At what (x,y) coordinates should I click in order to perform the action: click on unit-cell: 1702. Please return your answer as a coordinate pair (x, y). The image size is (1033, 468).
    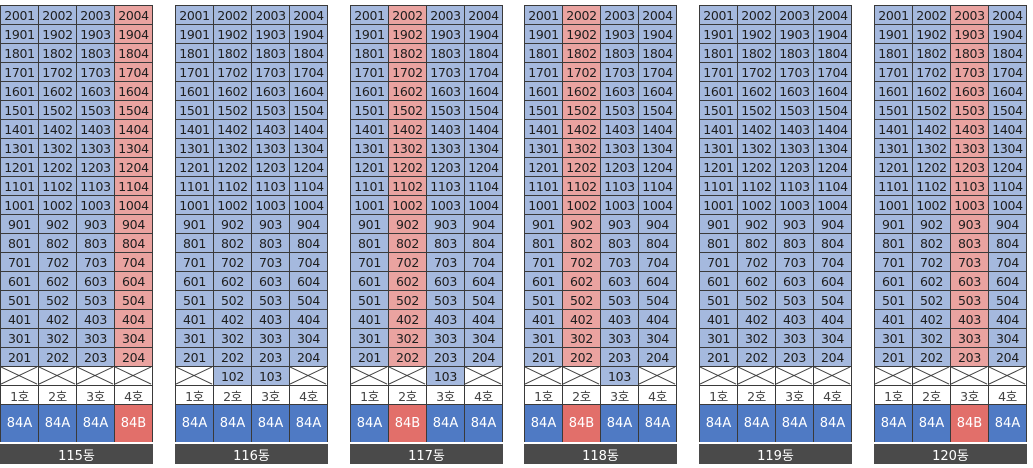
    Looking at the image, I should click on (757, 72).